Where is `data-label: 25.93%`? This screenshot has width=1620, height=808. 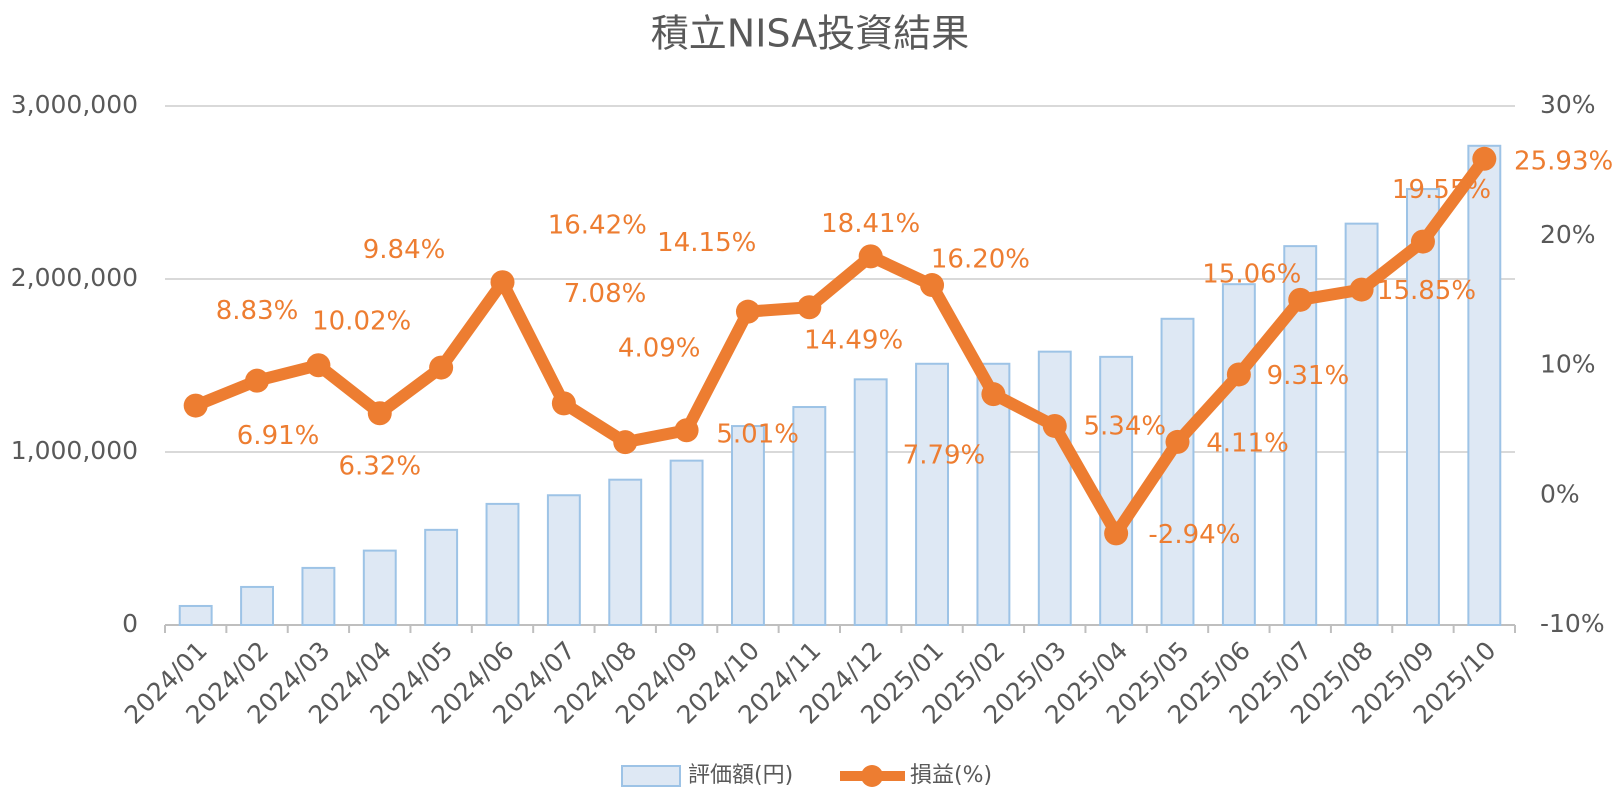 data-label: 25.93% is located at coordinates (1563, 161).